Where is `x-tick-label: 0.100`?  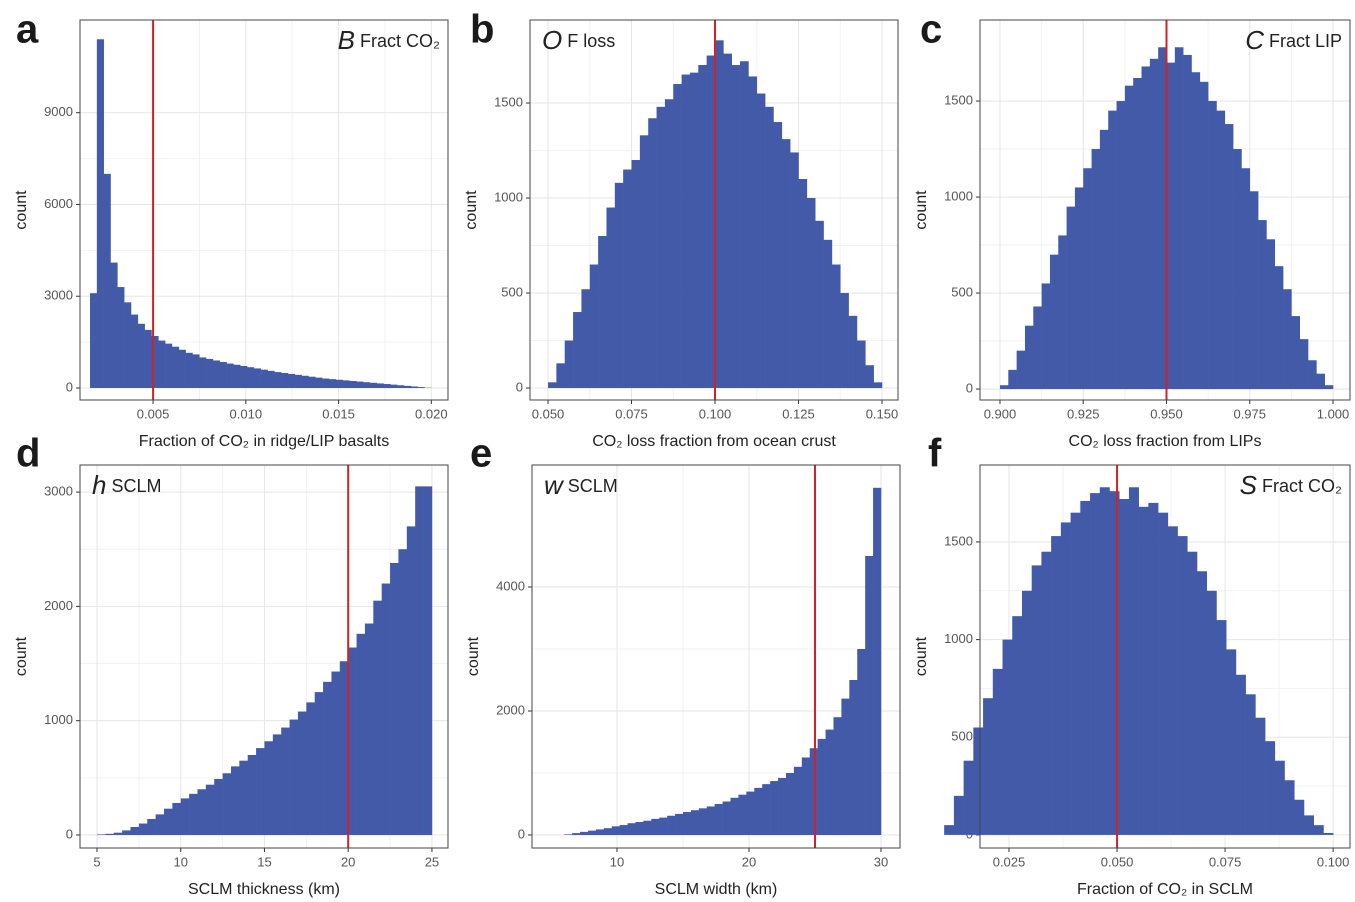 x-tick-label: 0.100 is located at coordinates (1333, 861).